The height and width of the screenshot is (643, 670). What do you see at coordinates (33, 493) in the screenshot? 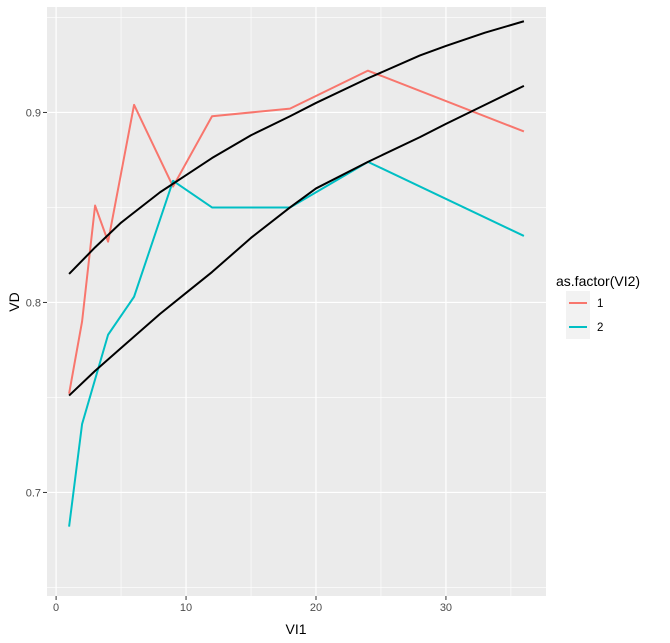
I see `y-tick-label: 0.7` at bounding box center [33, 493].